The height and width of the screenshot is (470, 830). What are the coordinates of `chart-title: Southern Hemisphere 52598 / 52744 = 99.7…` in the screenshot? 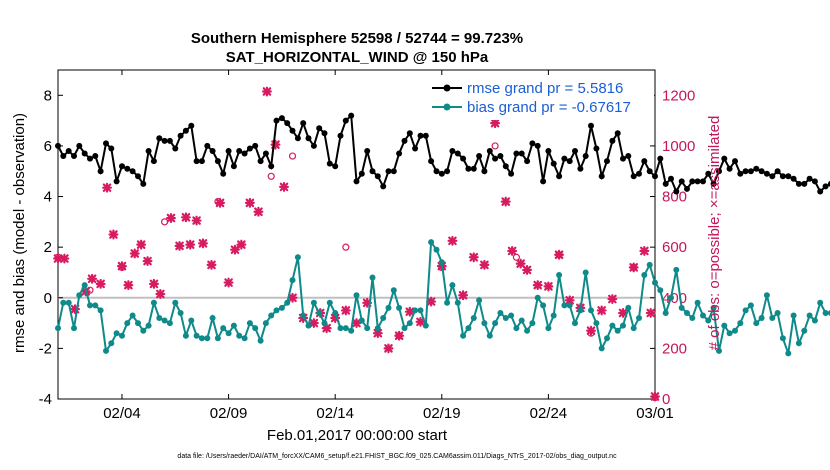 It's located at (357, 38).